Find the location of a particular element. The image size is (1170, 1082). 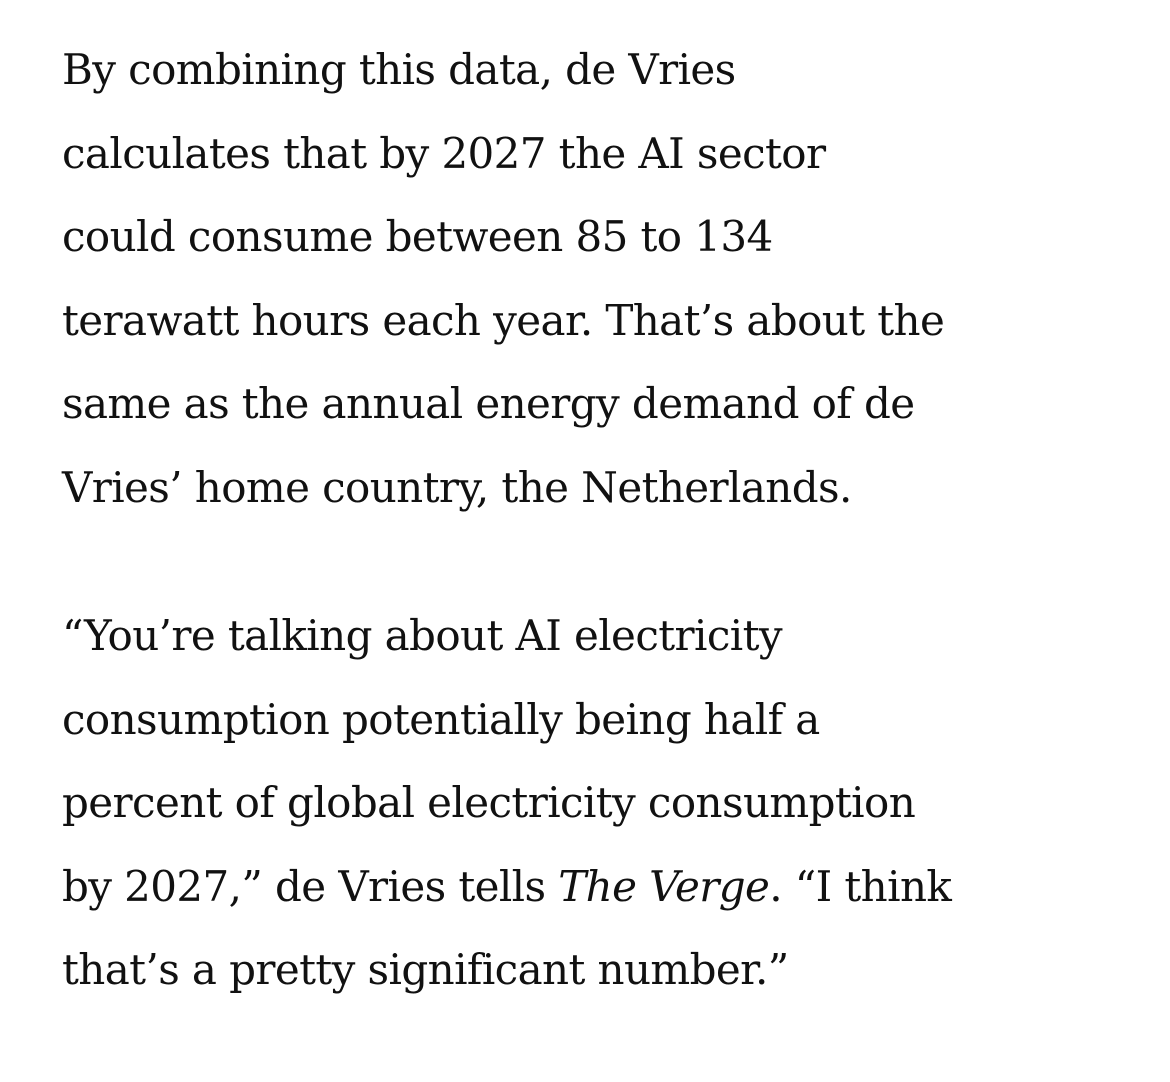

text-line: consumption potentially being half a is located at coordinates (612, 720).